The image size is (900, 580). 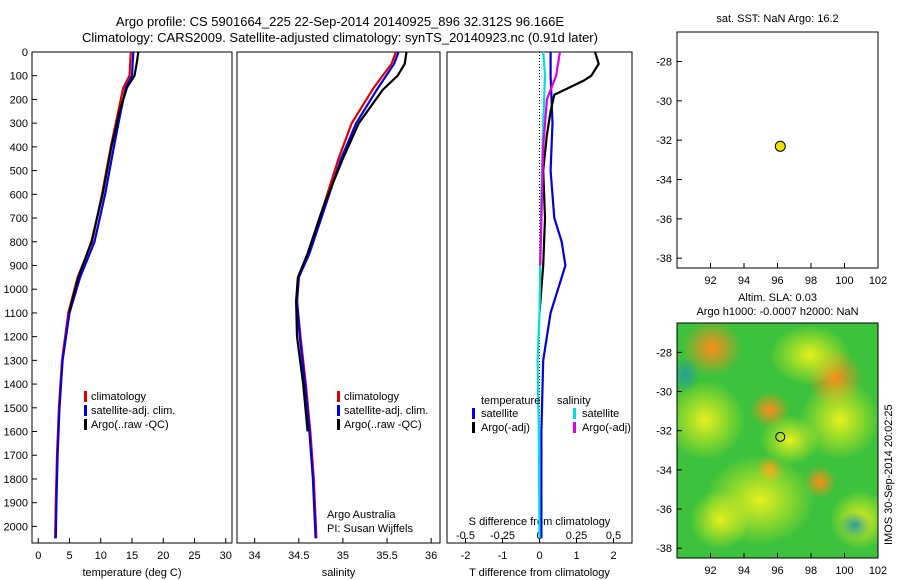 I want to click on difference-x-label: T difference from climatology, so click(x=539, y=573).